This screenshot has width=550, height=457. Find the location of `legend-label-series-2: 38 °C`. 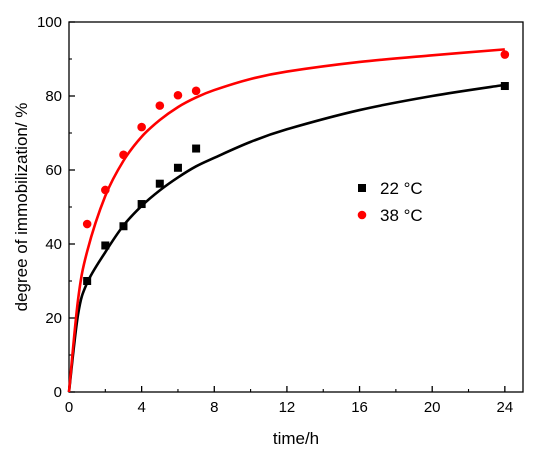

legend-label-series-2: 38 °C is located at coordinates (401, 215).